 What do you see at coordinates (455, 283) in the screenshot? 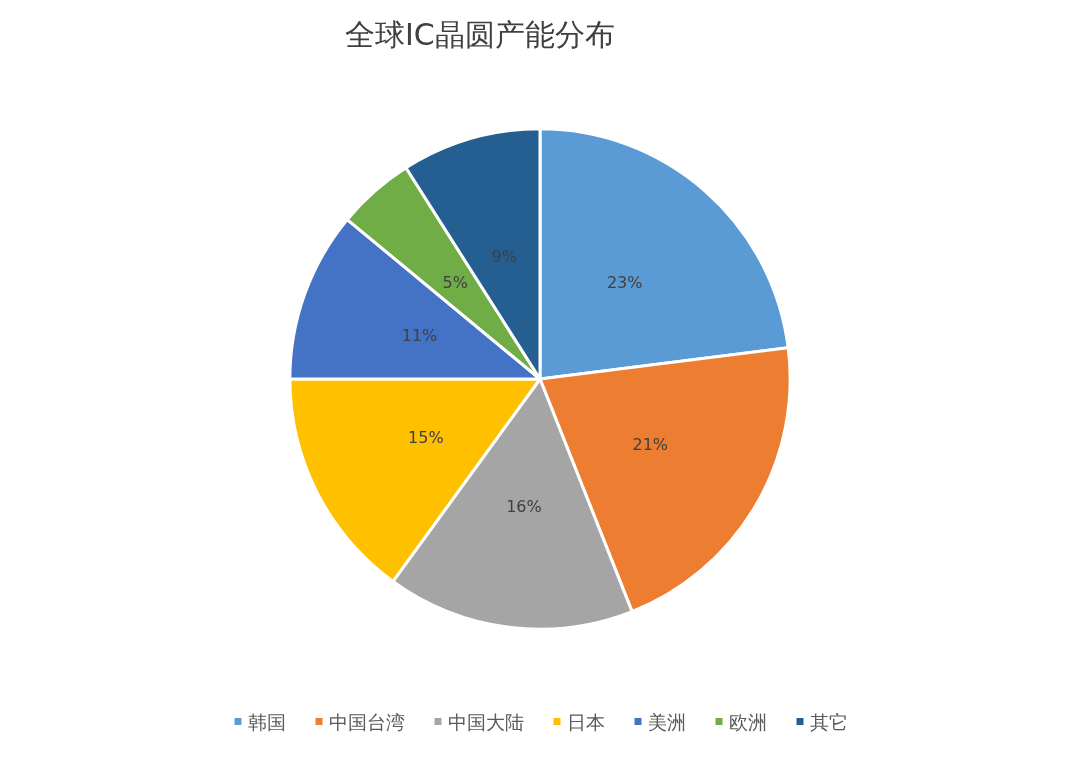
I see `data-label: 5%` at bounding box center [455, 283].